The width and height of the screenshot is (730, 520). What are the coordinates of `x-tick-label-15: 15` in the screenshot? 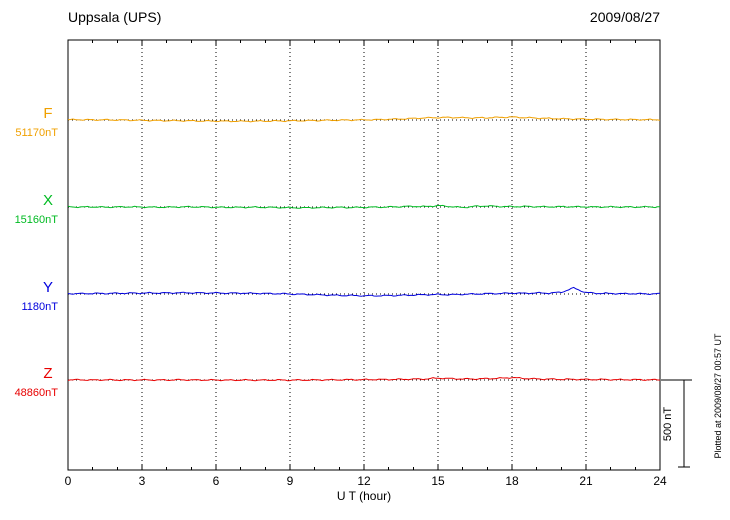 It's located at (438, 481).